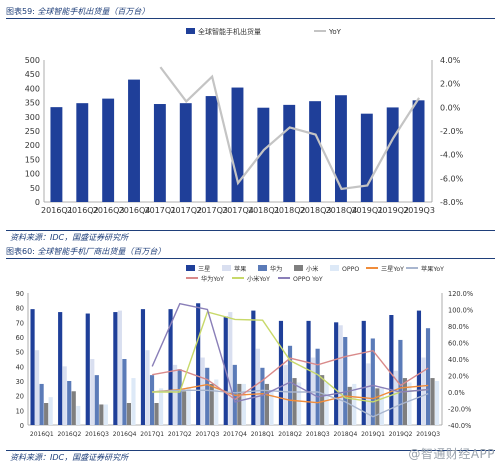 Image resolution: width=501 pixels, height=466 pixels. What do you see at coordinates (450, 84) in the screenshot?
I see `y2-tick-label: 2.0%` at bounding box center [450, 84].